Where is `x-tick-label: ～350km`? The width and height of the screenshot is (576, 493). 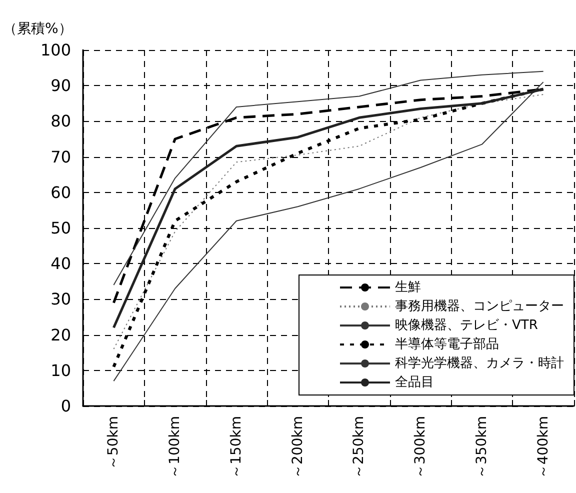 x-tick-label: ～350km is located at coordinates (482, 447).